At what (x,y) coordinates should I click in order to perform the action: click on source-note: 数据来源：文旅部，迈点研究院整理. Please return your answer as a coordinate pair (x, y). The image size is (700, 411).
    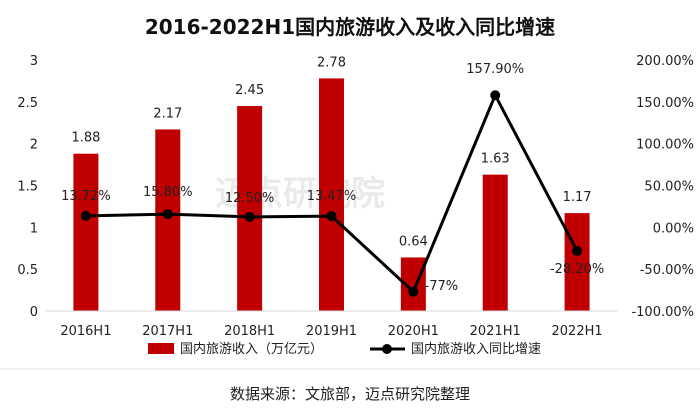
    Looking at the image, I should click on (350, 394).